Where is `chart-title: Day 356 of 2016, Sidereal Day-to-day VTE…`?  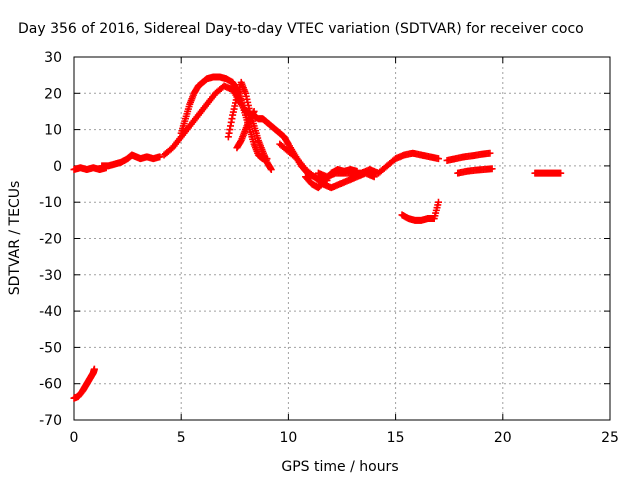 chart-title: Day 356 of 2016, Sidereal Day-to-day VTE… is located at coordinates (301, 29).